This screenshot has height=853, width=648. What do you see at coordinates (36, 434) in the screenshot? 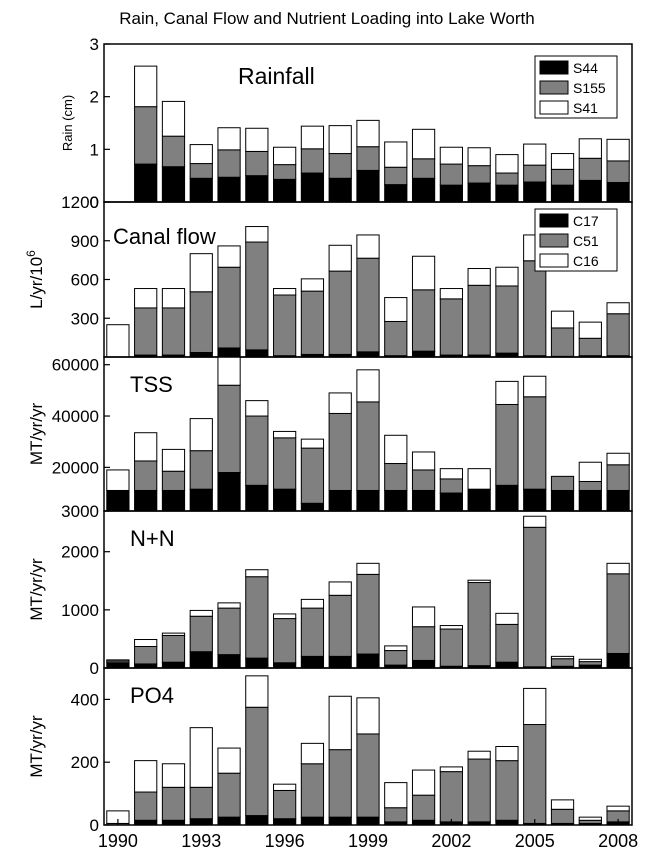
I see `y-axis-label: MT/yr/yr` at bounding box center [36, 434].